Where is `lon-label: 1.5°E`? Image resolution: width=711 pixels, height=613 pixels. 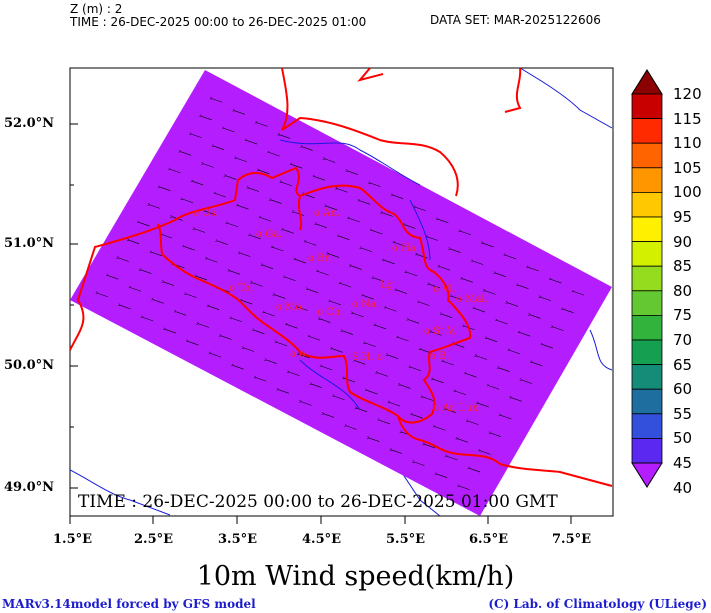
lon-label: 1.5°E is located at coordinates (73, 539).